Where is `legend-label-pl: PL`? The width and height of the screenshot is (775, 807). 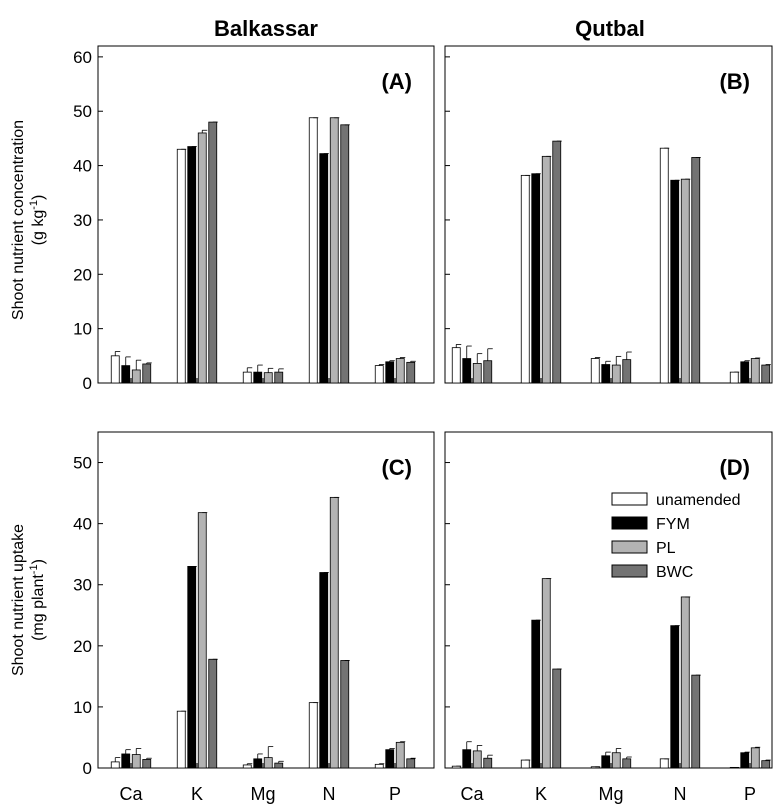
legend-label-pl: PL is located at coordinates (666, 548).